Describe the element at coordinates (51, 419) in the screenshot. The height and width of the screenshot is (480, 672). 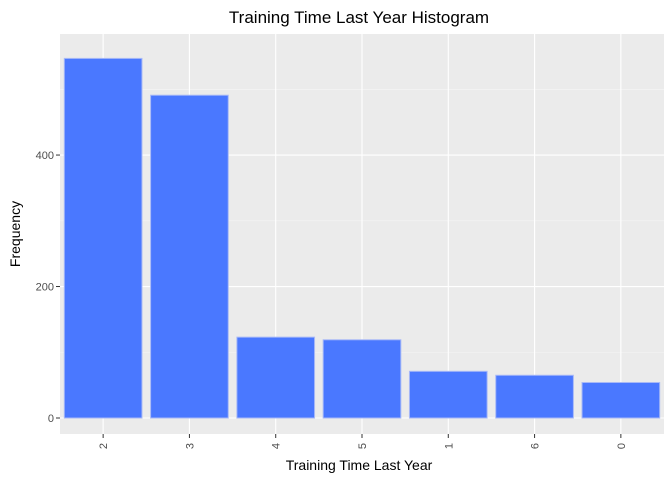
I see `y-tick-label: 0` at that location.